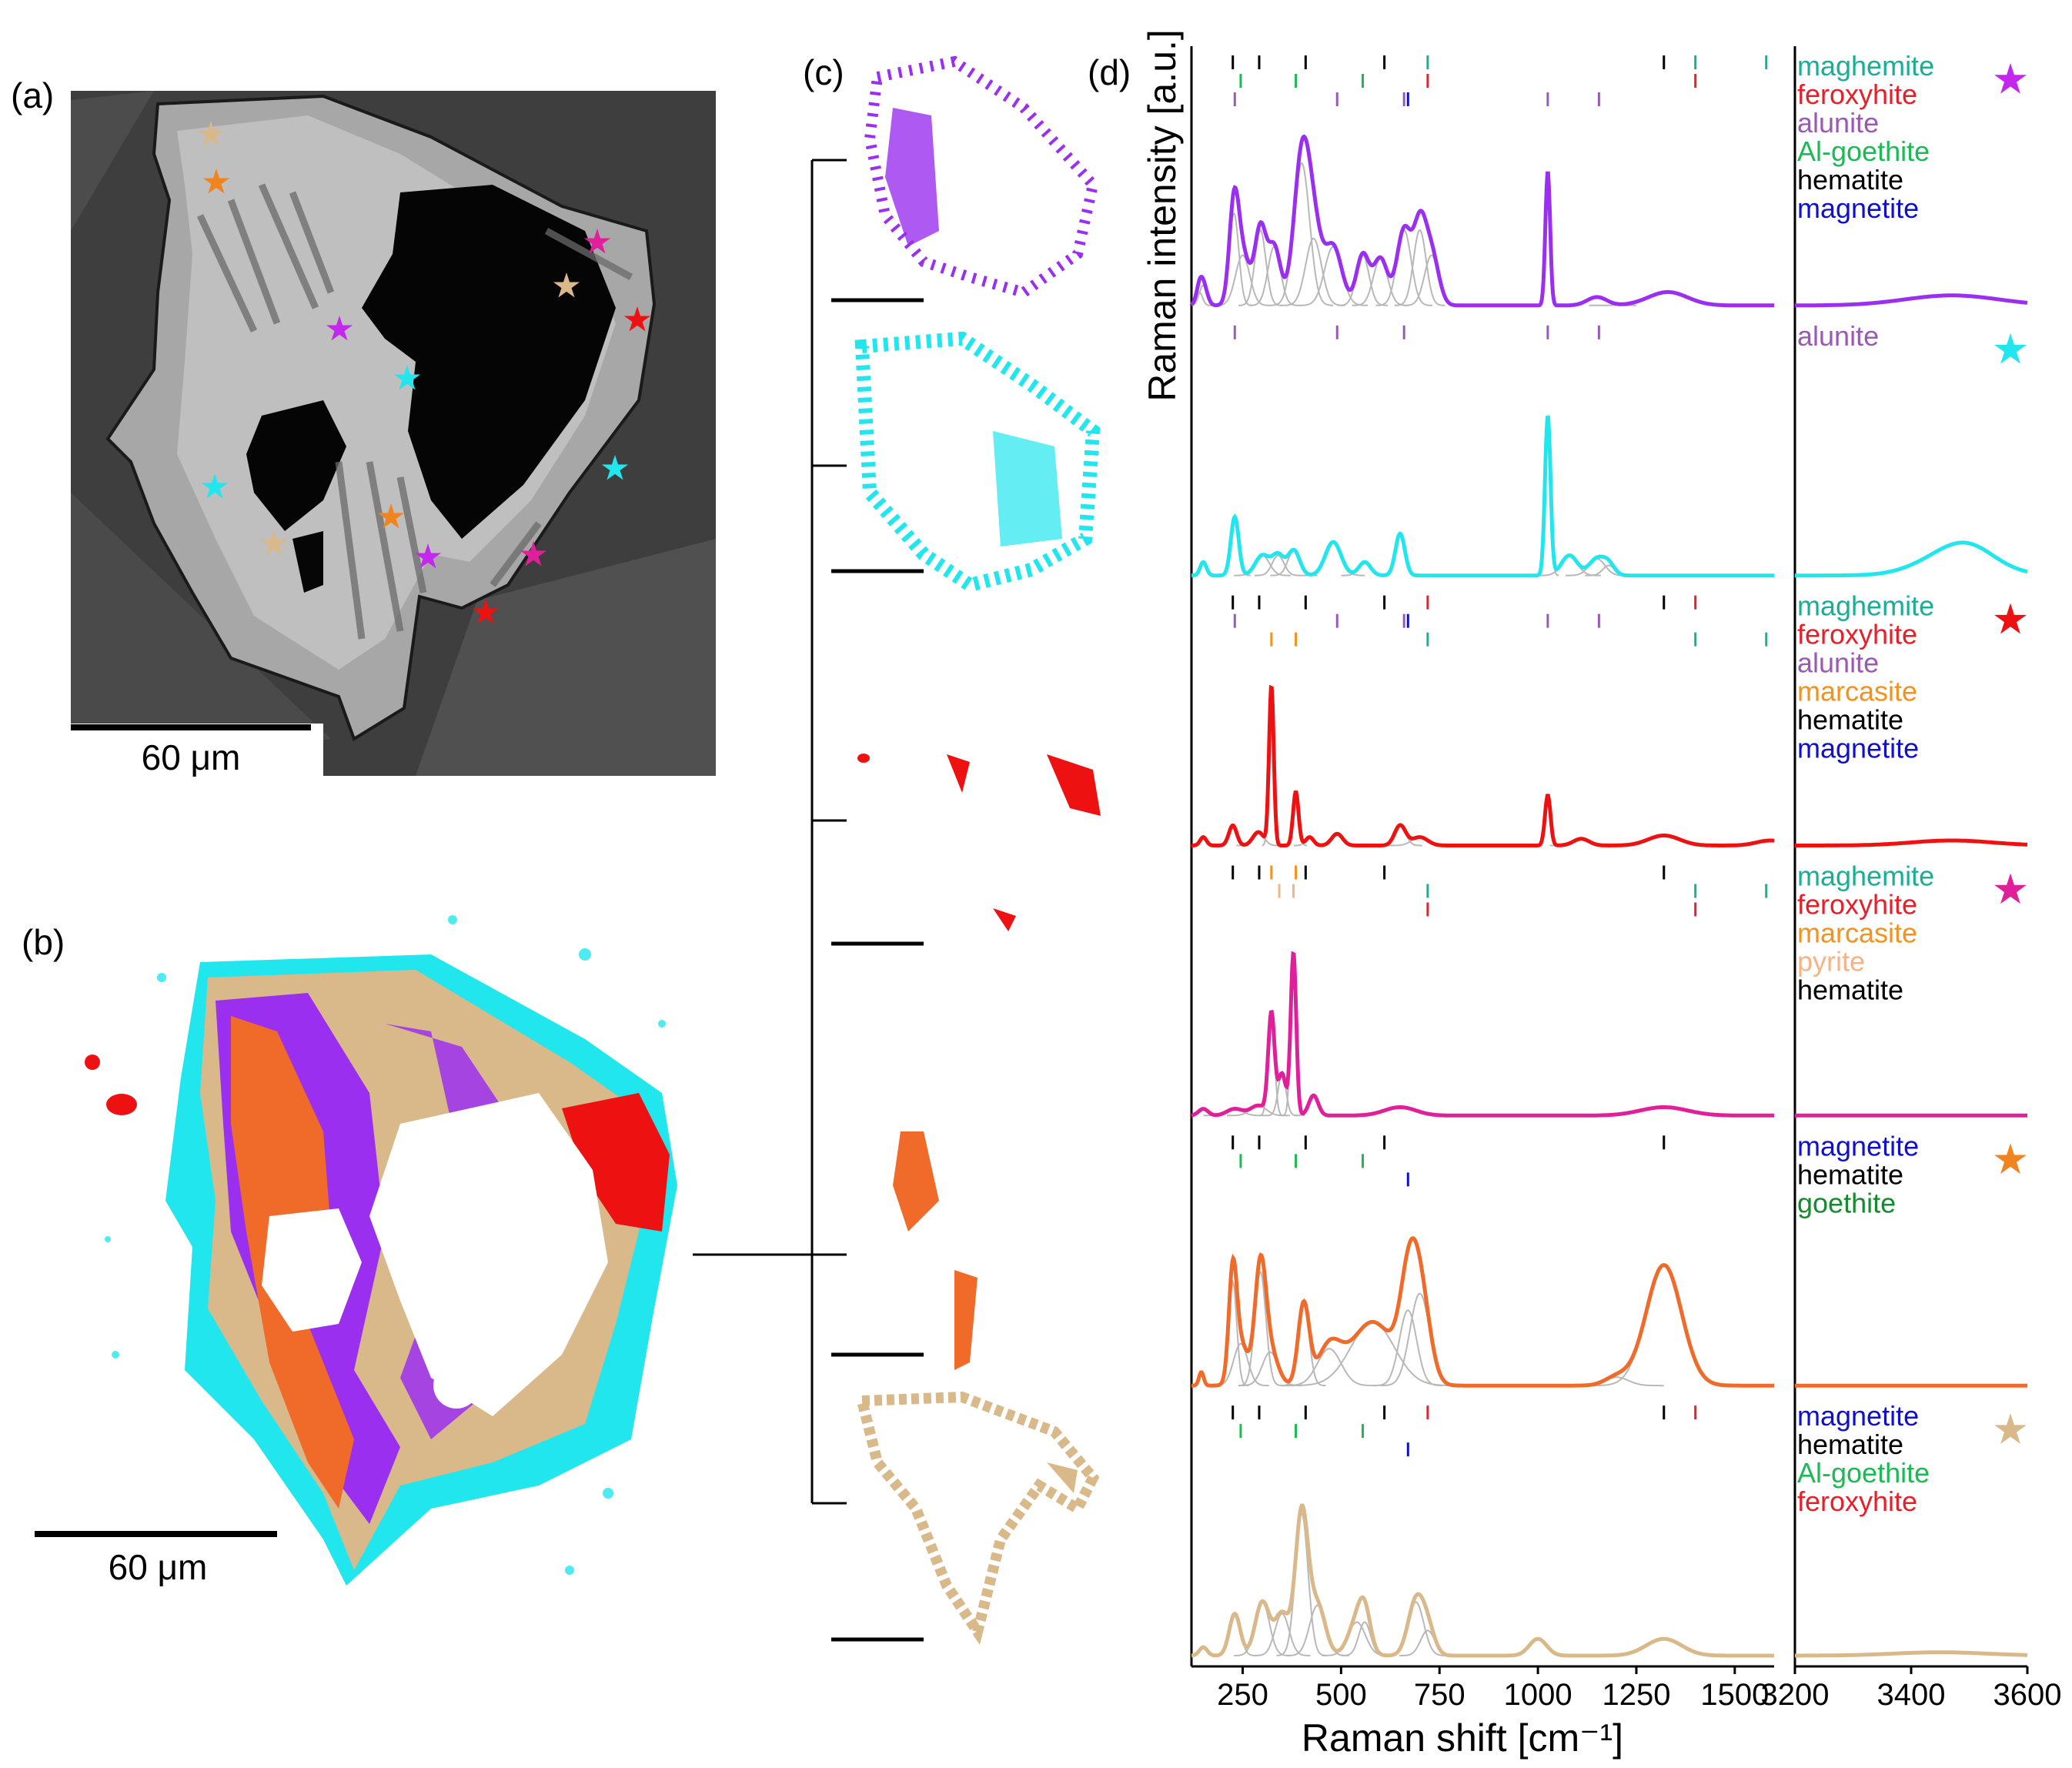 The image size is (2072, 1768). Describe the element at coordinates (1831, 962) in the screenshot. I see `legend-entry: pyrite` at that location.